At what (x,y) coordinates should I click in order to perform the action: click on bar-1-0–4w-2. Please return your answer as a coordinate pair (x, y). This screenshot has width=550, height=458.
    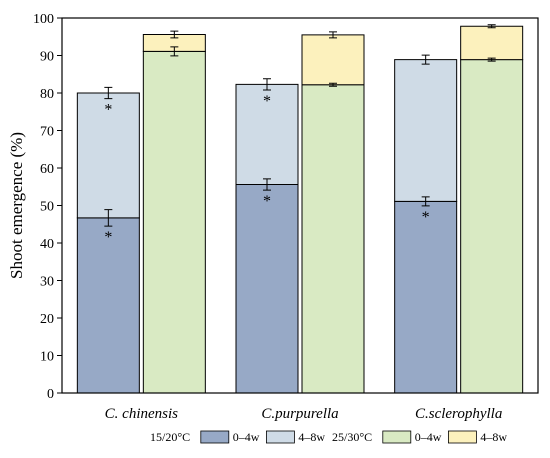
    Looking at the image, I should click on (267, 289).